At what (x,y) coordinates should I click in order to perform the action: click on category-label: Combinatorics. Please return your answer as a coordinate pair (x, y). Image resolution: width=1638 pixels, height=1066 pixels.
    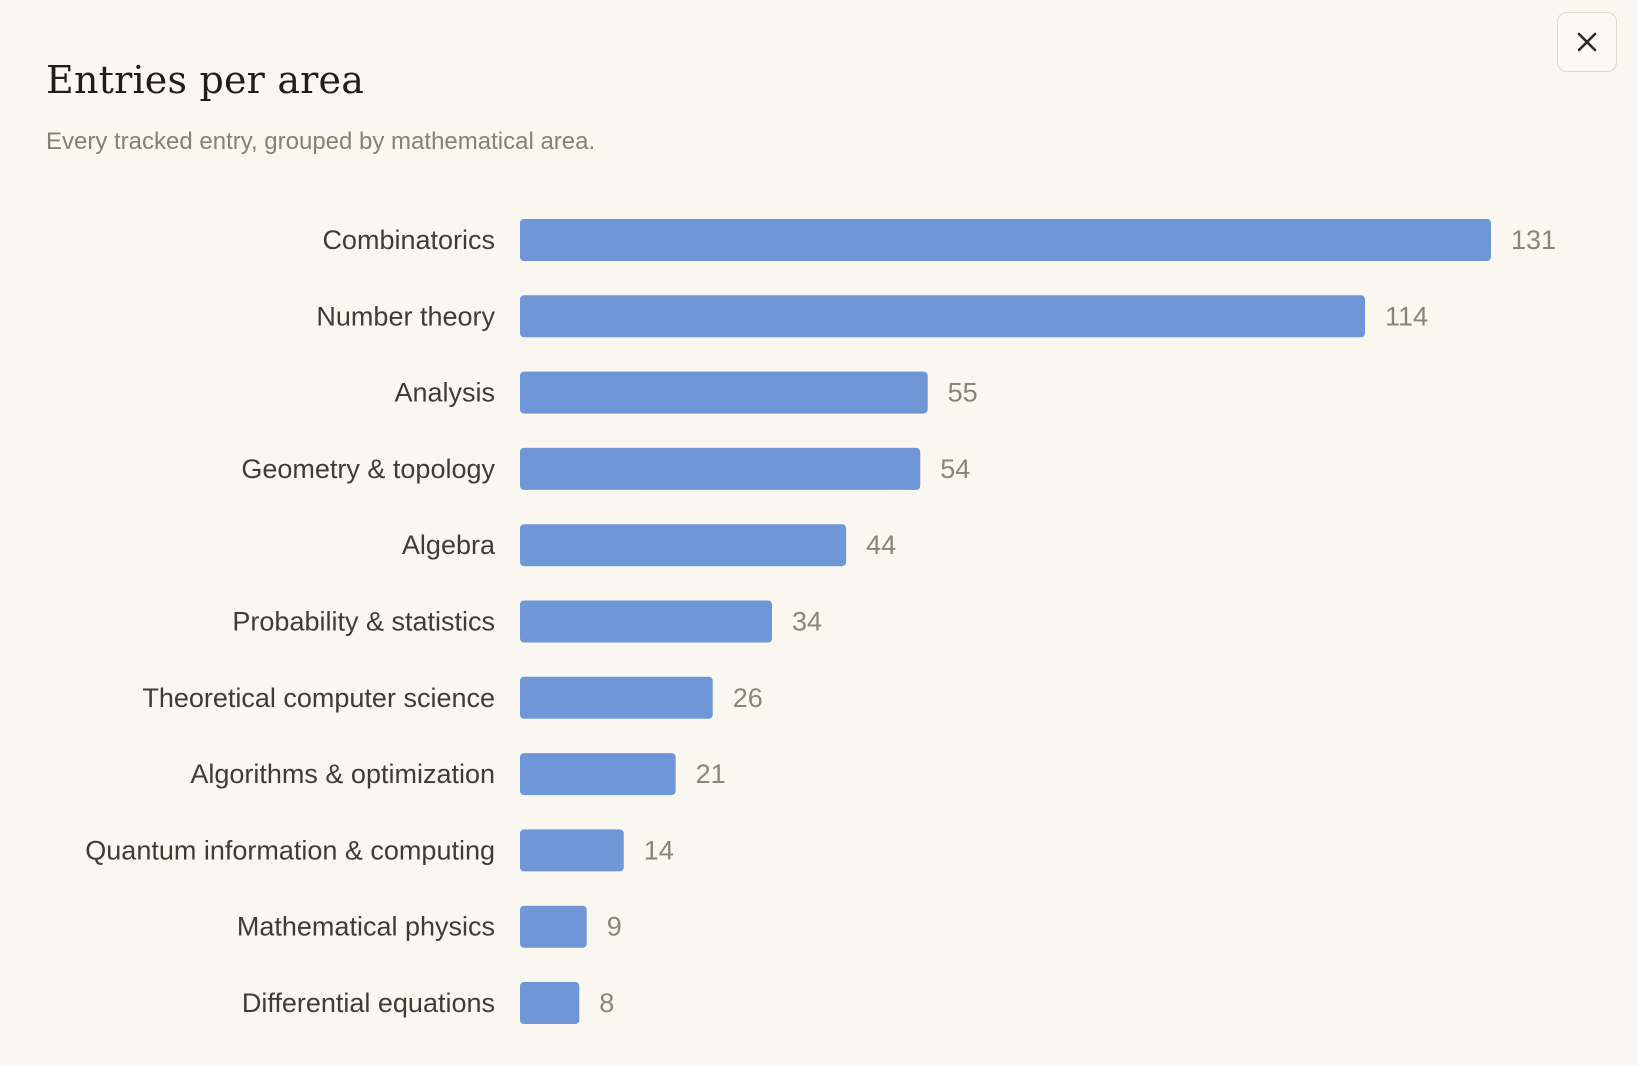
    Looking at the image, I should click on (408, 240).